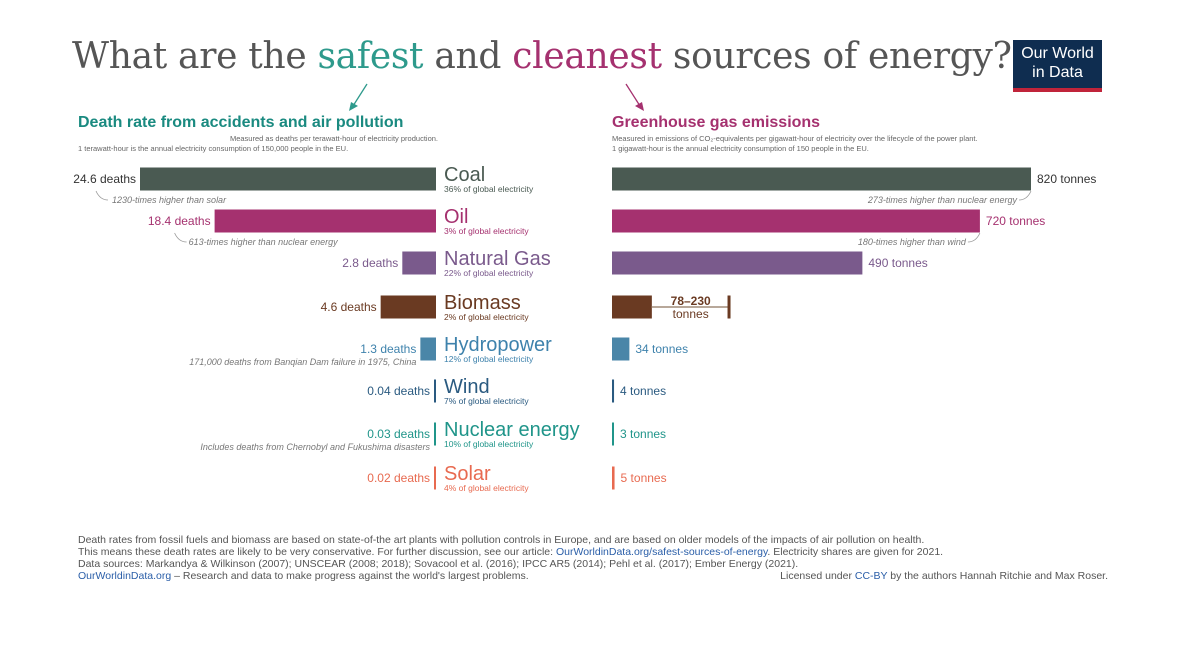 The height and width of the screenshot is (661, 1191). I want to click on category-label-biomass: Biomass, so click(482, 303).